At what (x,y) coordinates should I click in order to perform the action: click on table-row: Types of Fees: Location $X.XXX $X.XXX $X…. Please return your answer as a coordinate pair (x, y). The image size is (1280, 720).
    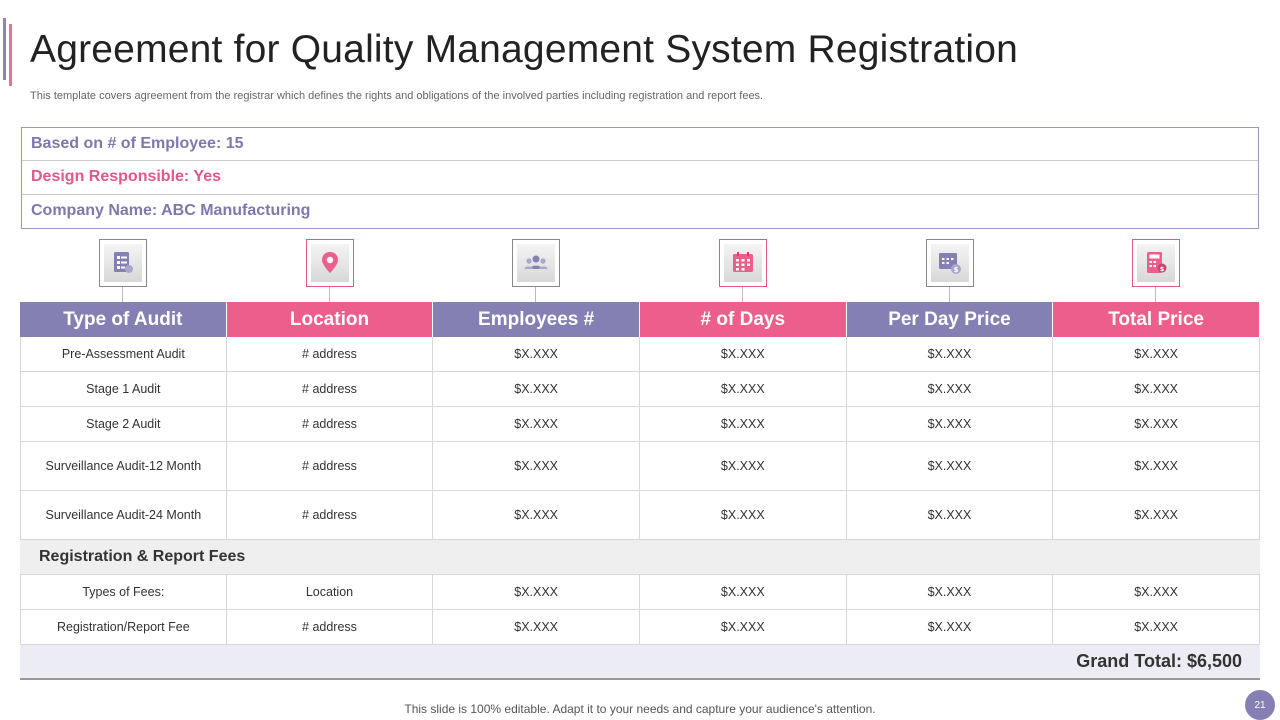
    Looking at the image, I should click on (640, 592).